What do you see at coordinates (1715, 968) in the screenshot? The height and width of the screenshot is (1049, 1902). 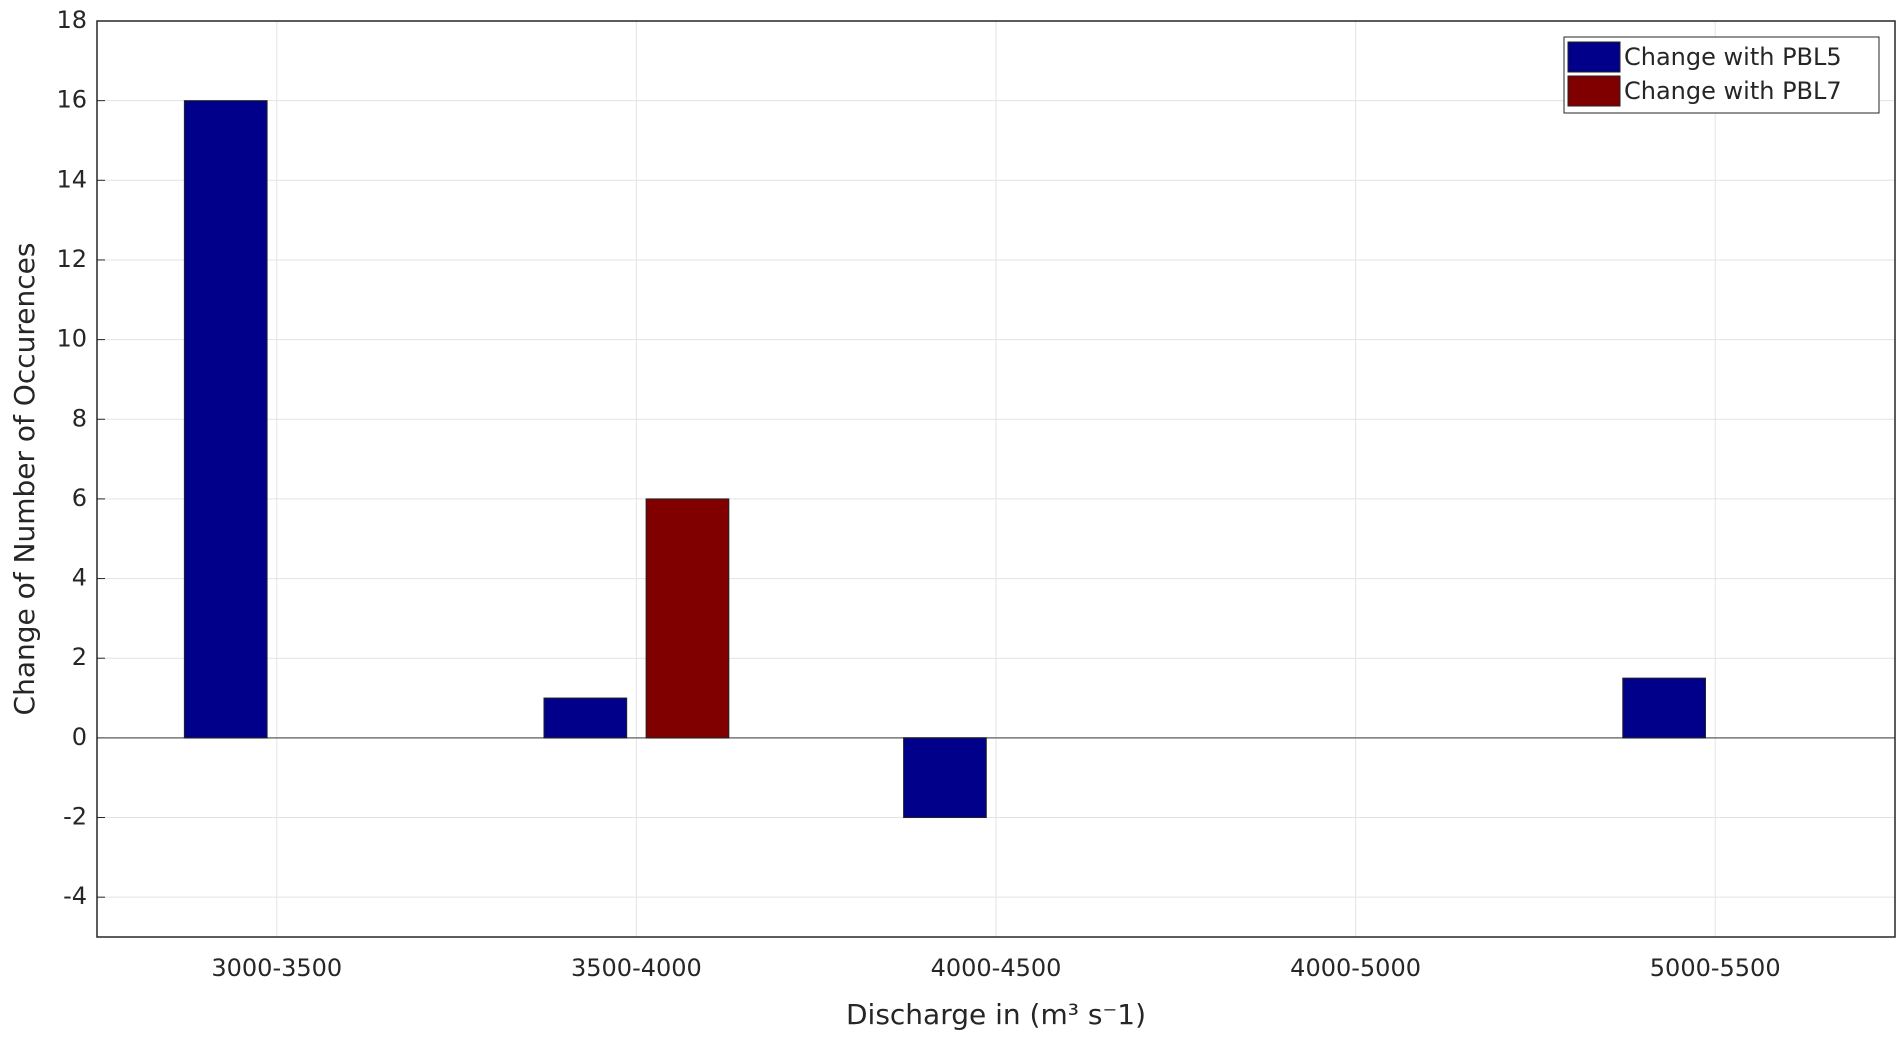 I see `x-tick-label: 5000-5500` at bounding box center [1715, 968].